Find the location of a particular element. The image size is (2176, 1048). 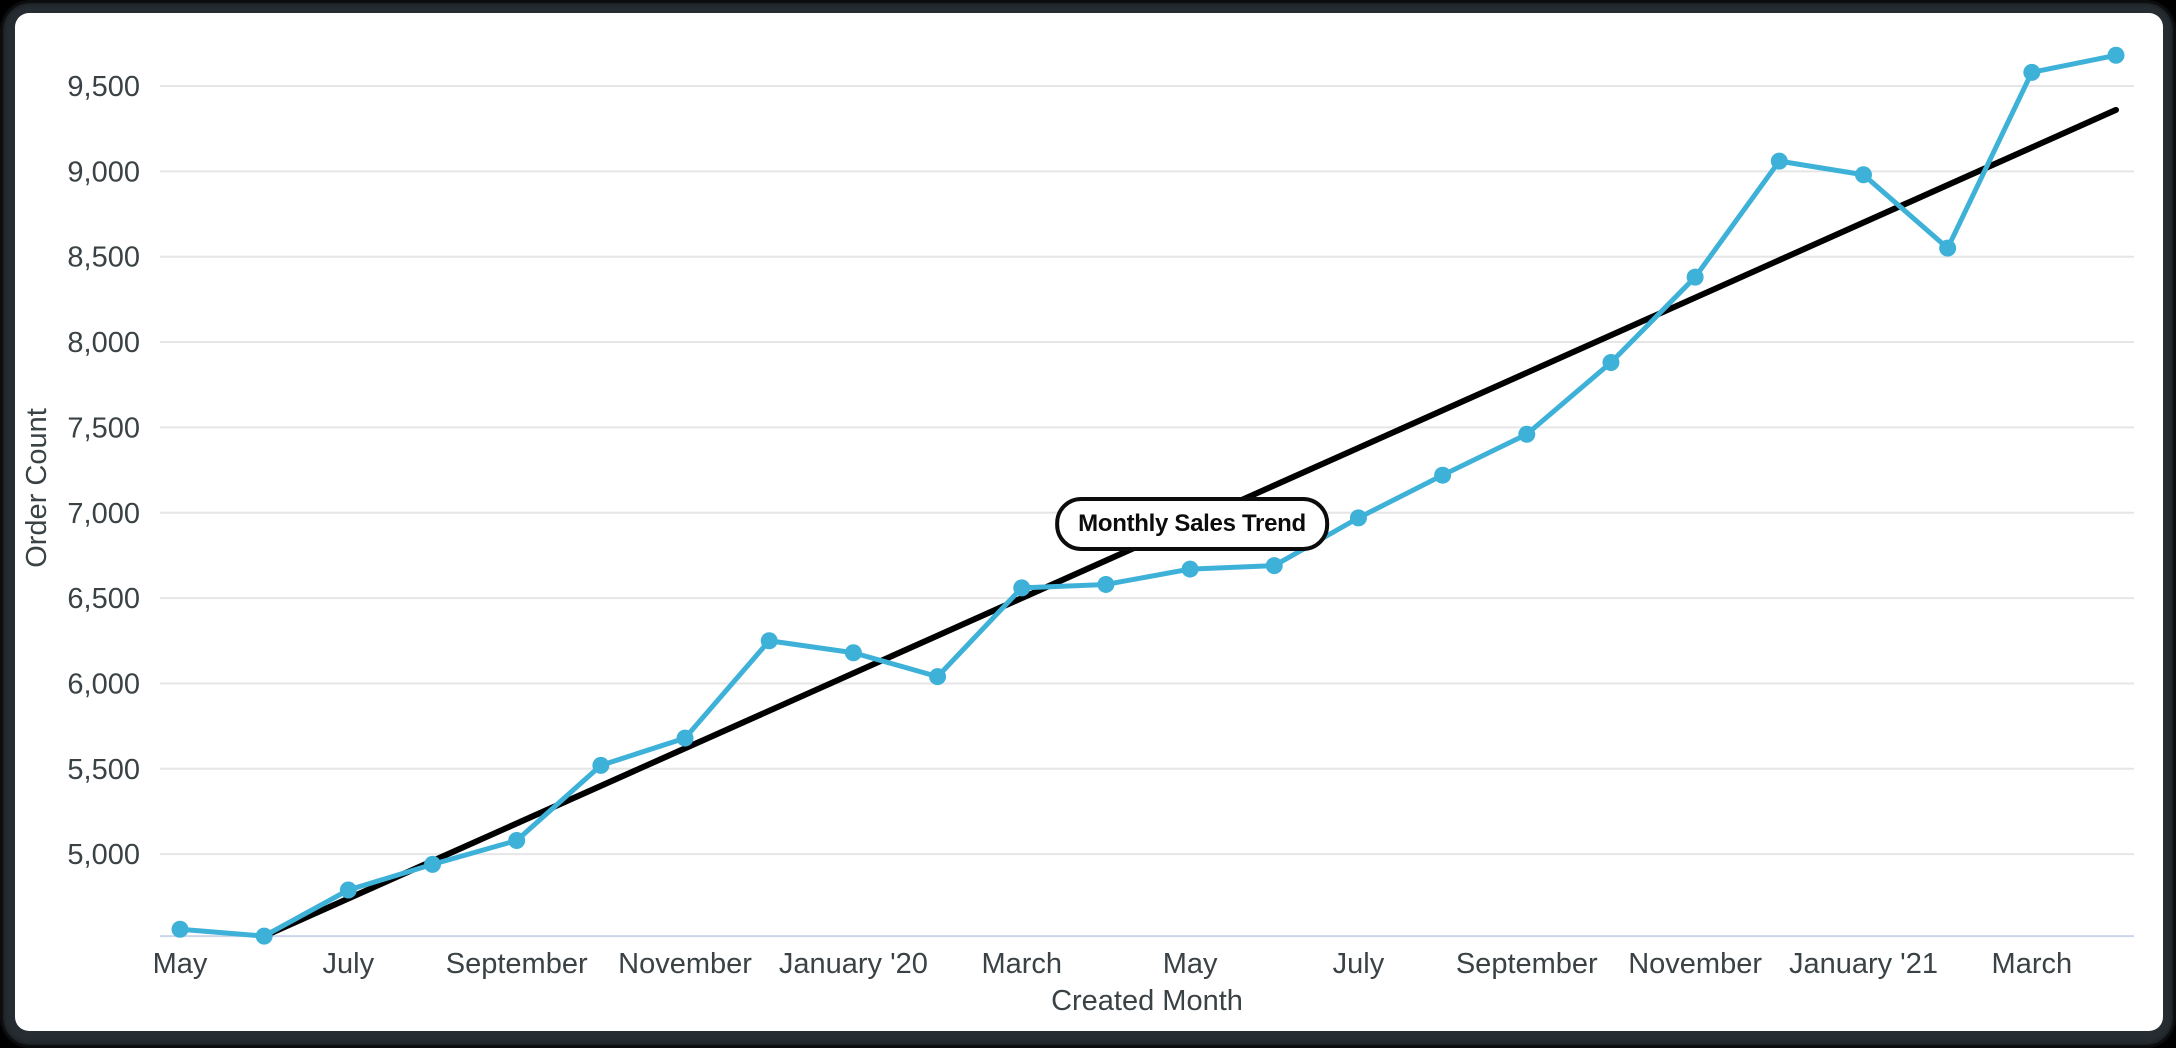

chart-annotation-label: Monthly Sales Trend is located at coordinates (1192, 524).